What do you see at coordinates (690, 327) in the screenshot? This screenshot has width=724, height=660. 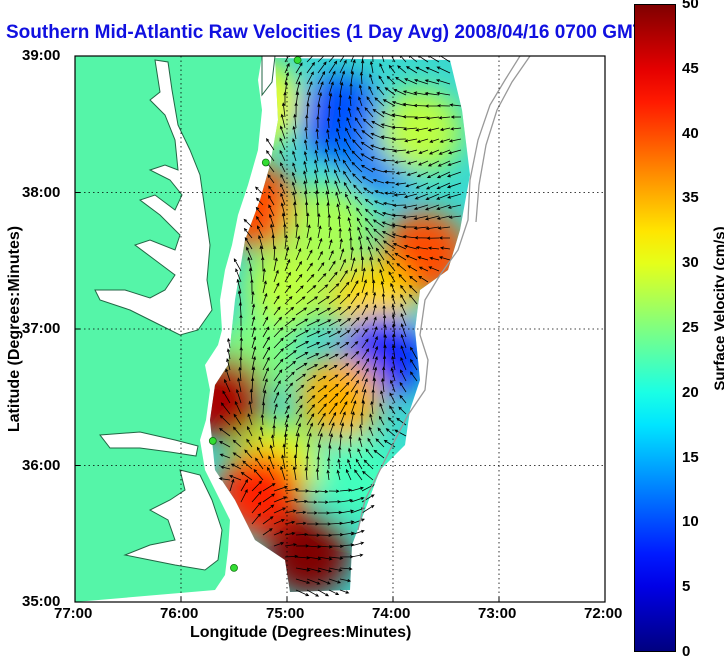 I see `colorbar-tick-label: 25` at bounding box center [690, 327].